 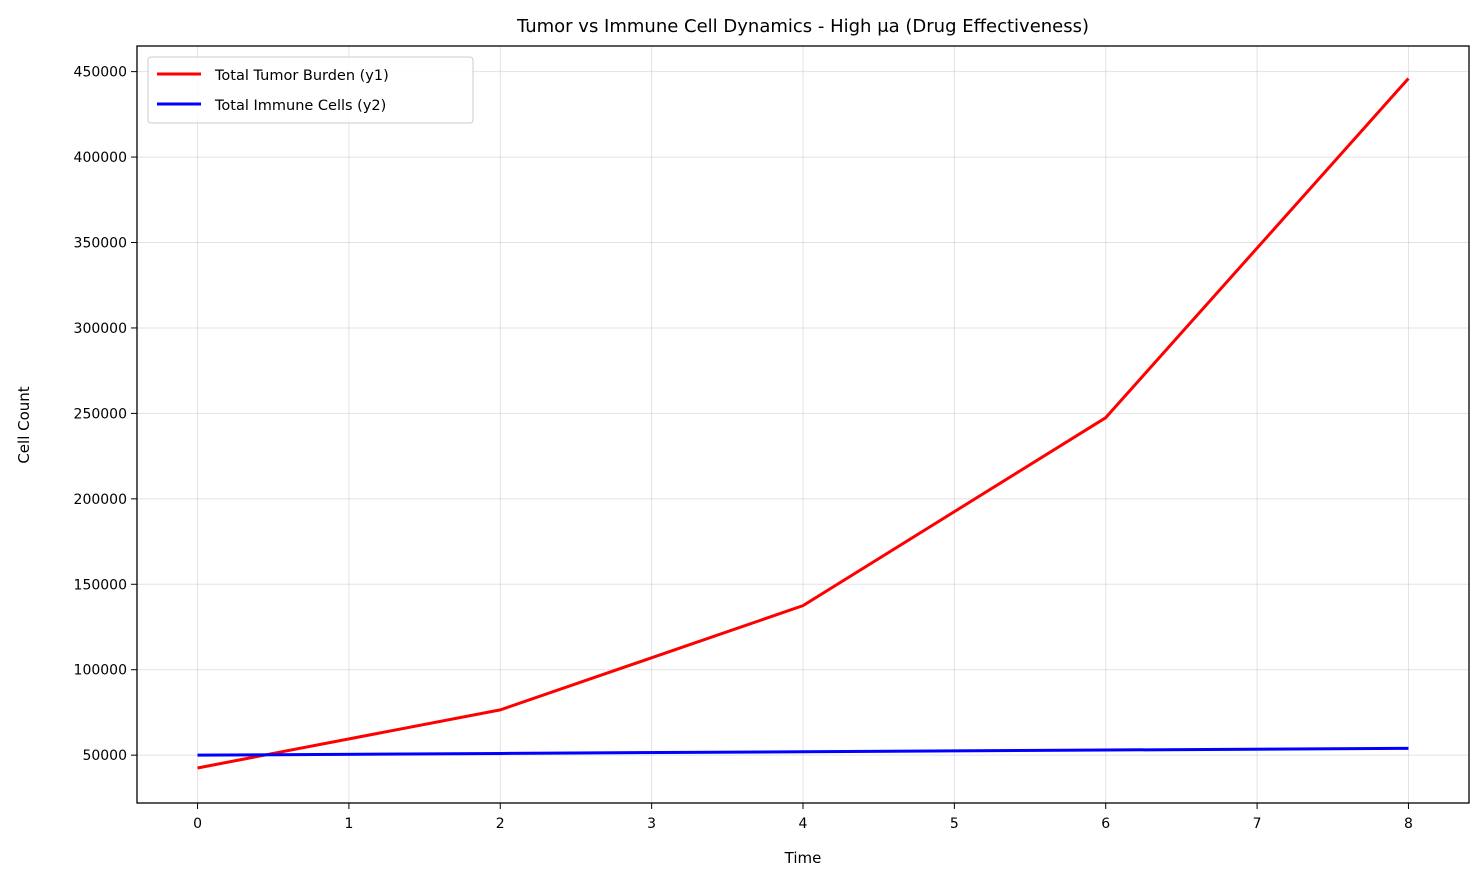 I want to click on legend-box, so click(x=310, y=90).